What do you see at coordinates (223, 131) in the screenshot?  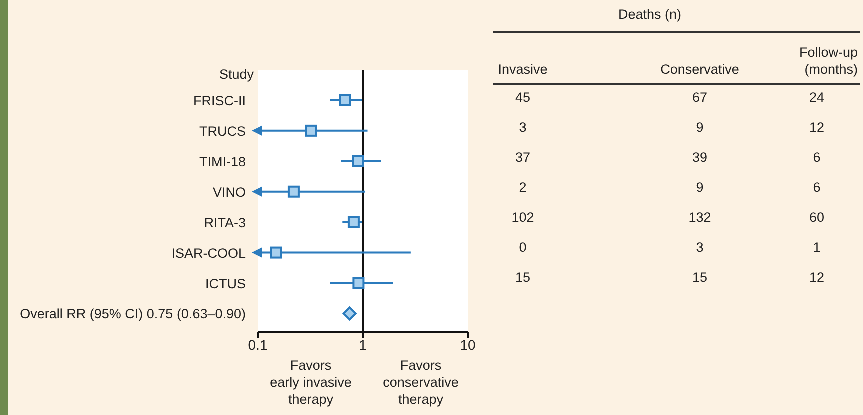 I see `y-tick-label: TRUCS` at bounding box center [223, 131].